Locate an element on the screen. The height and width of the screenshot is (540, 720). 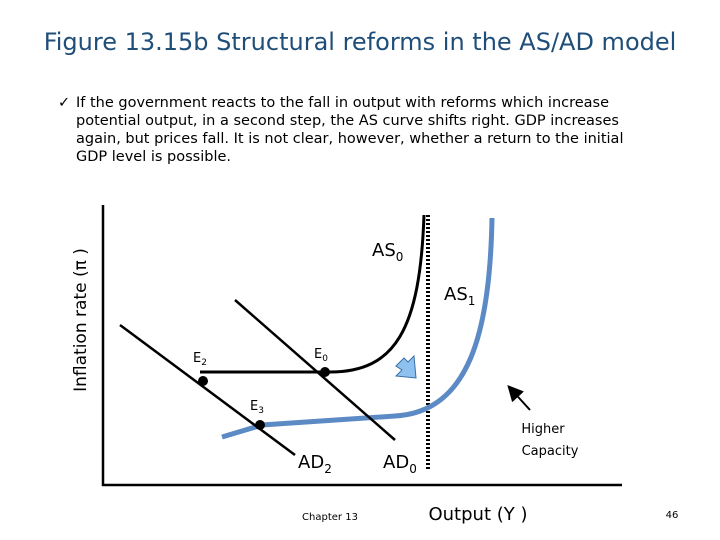
label-sub: 3 is located at coordinates (261, 411).